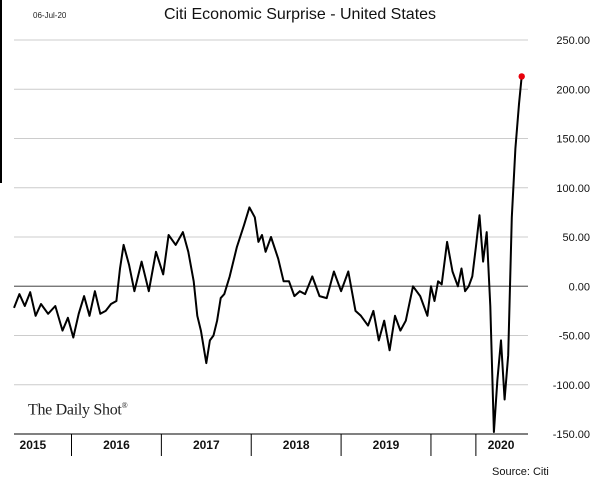 This screenshot has height=485, width=600. Describe the element at coordinates (271, 444) in the screenshot. I see `x-axis: 2015 2016 2017 2018 2019 2020` at that location.